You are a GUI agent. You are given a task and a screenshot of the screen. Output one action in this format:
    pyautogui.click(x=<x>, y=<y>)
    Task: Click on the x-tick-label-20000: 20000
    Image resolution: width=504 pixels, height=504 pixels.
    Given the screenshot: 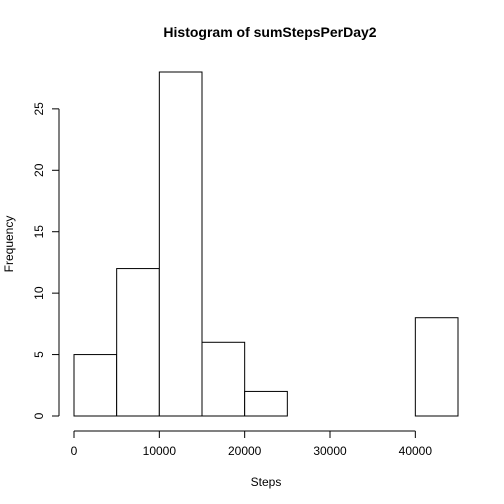 What is the action you would take?
    pyautogui.click(x=245, y=451)
    